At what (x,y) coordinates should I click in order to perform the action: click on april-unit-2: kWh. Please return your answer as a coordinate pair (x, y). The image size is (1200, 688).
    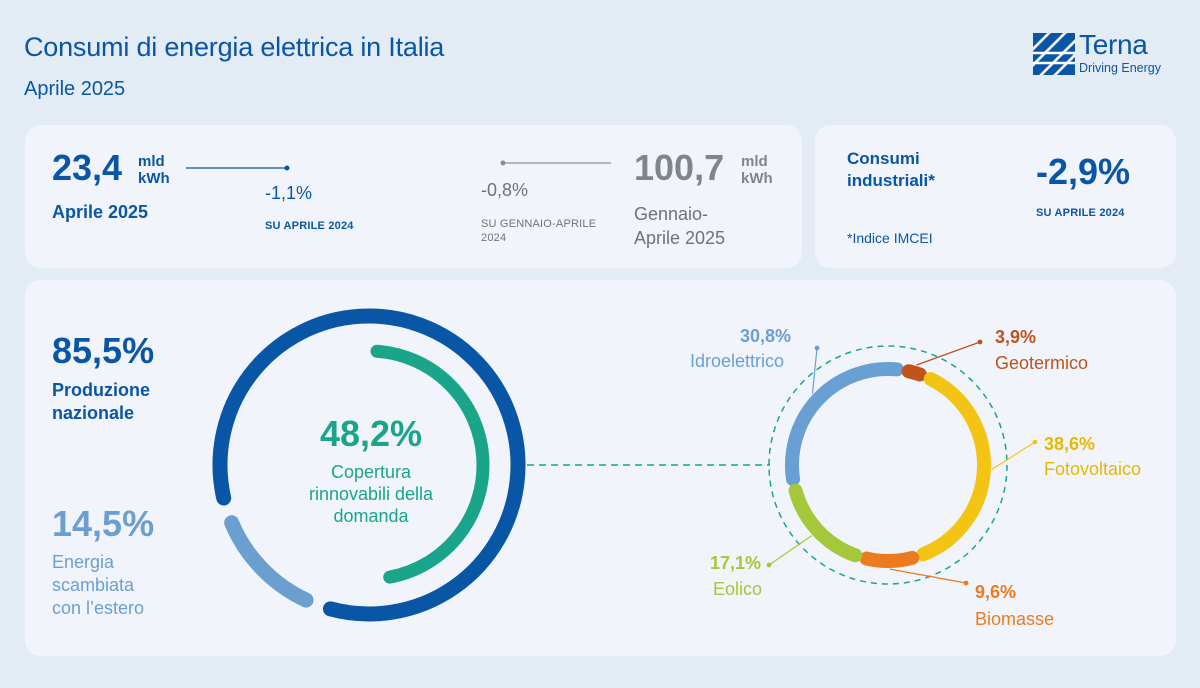
    Looking at the image, I should click on (154, 178).